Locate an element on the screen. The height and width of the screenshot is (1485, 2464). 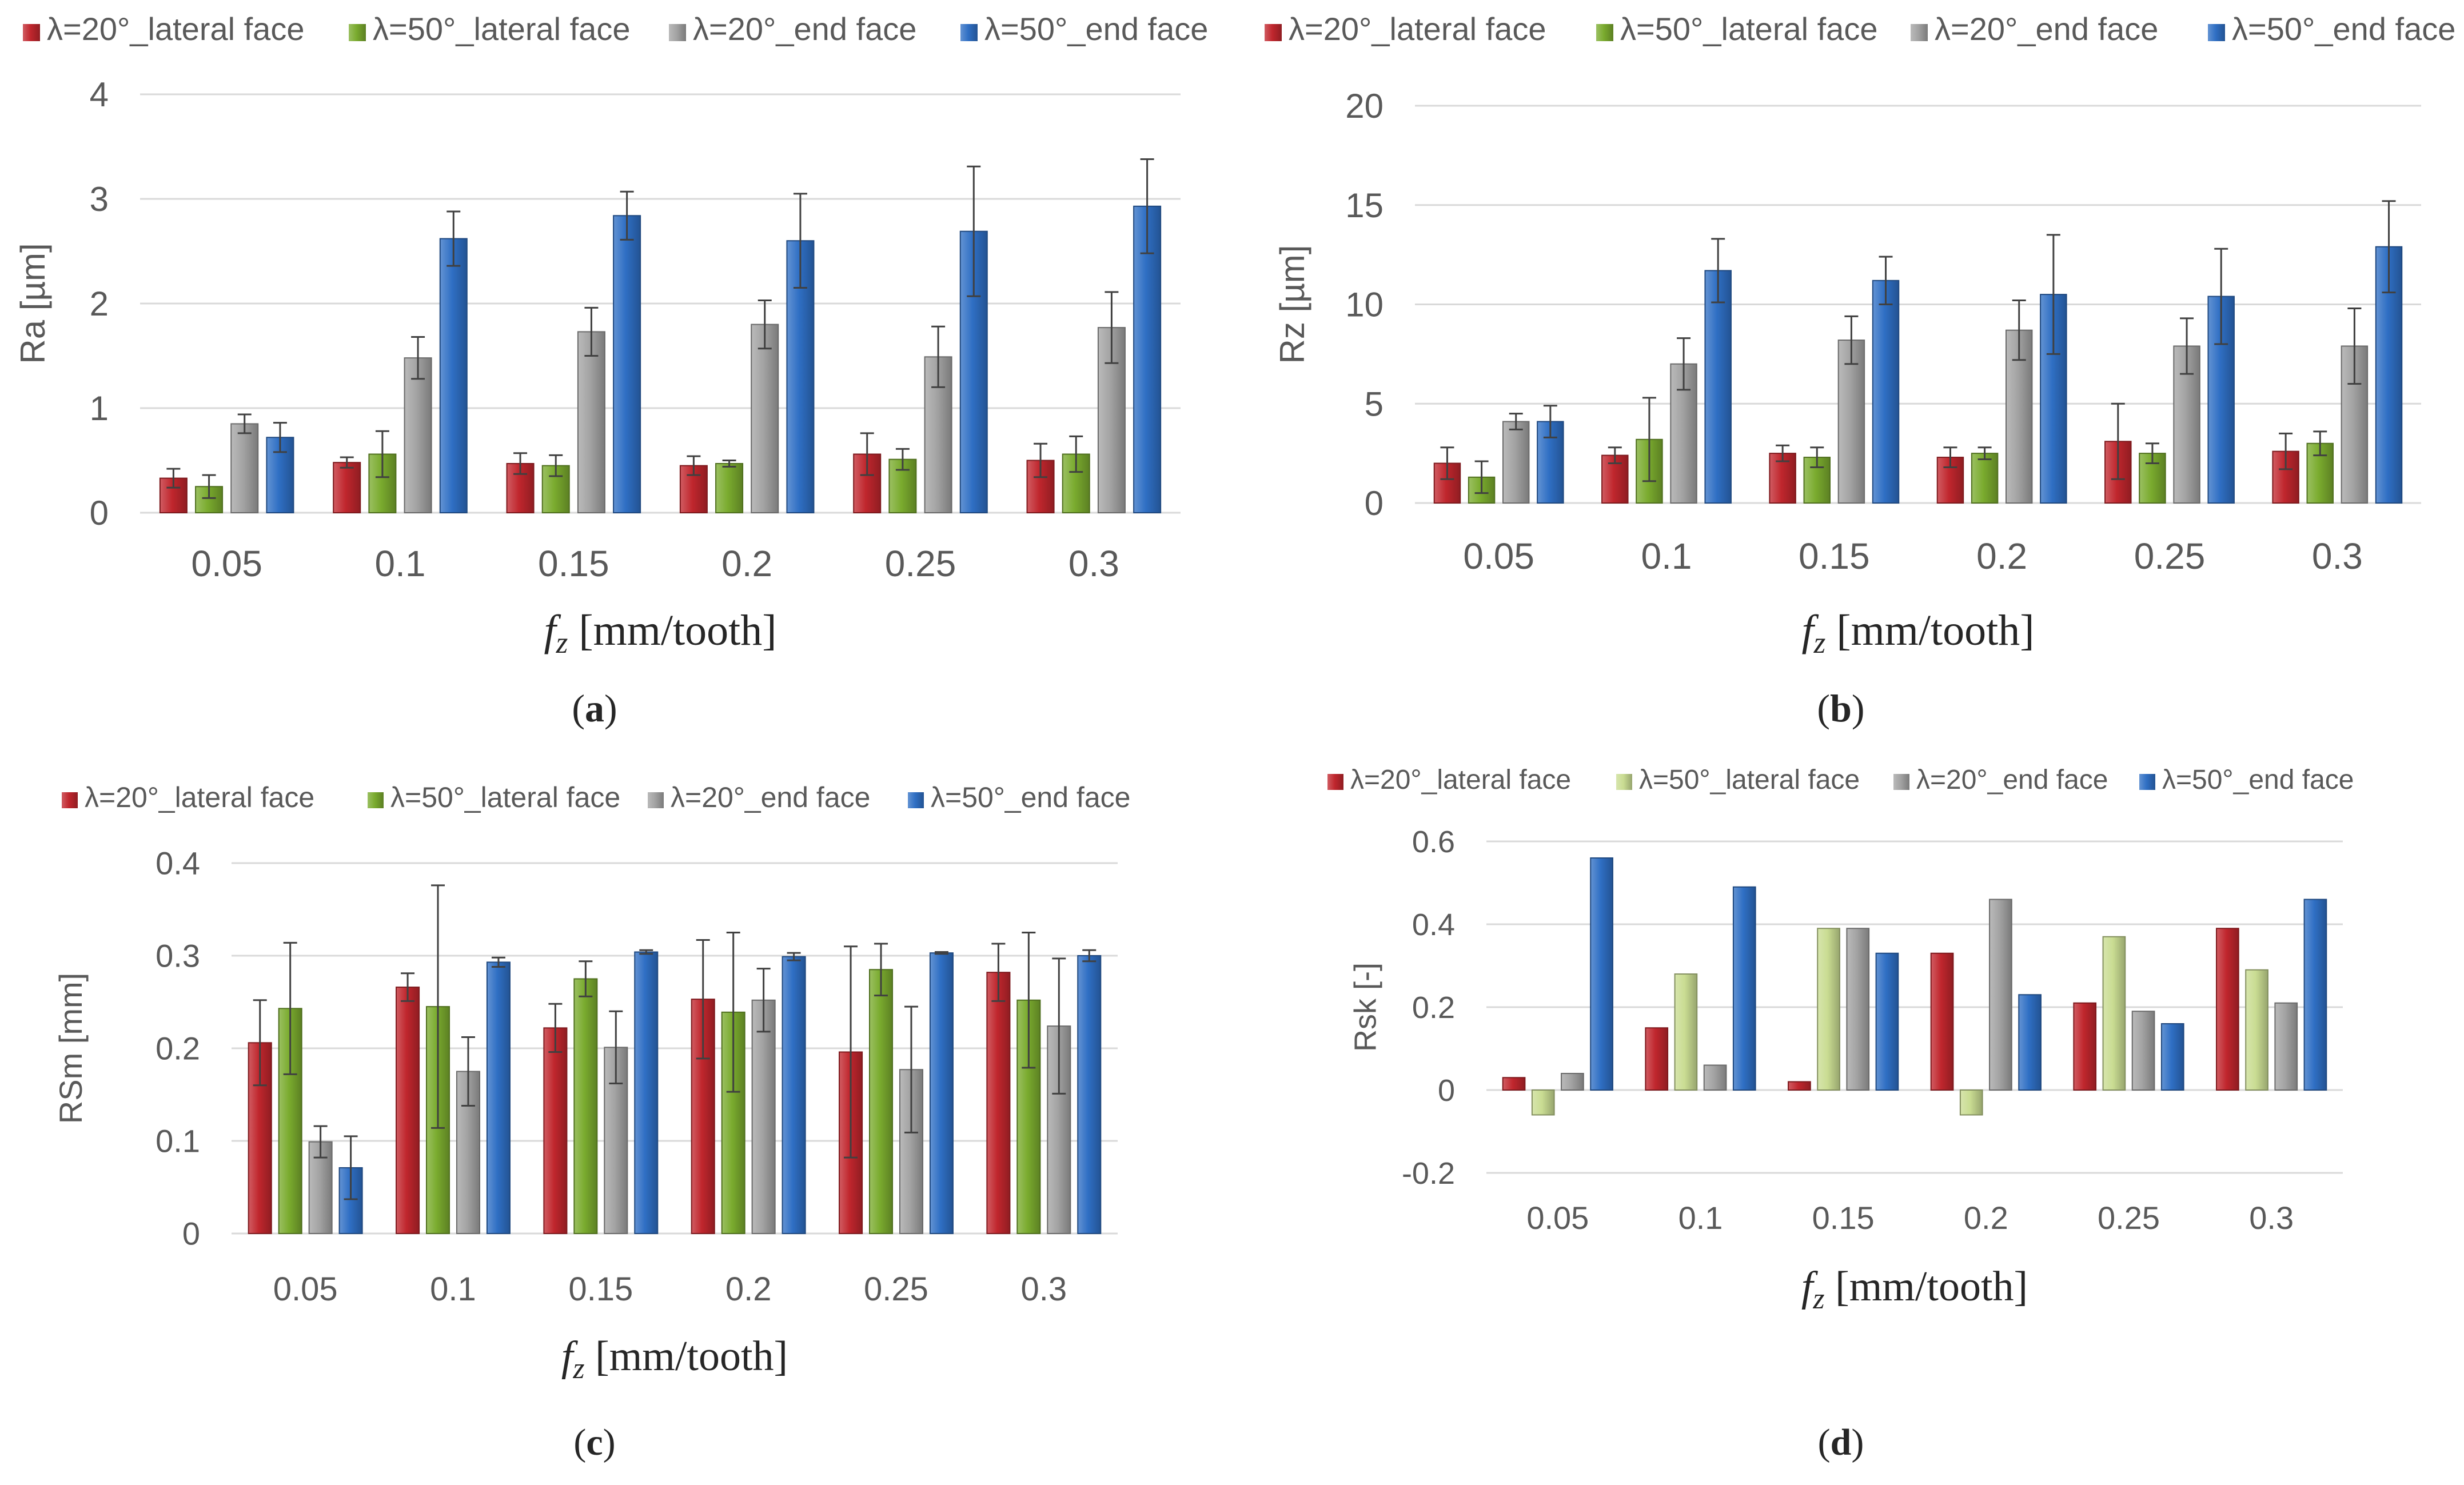
y-tick-label: -0.2 is located at coordinates (1429, 1173).